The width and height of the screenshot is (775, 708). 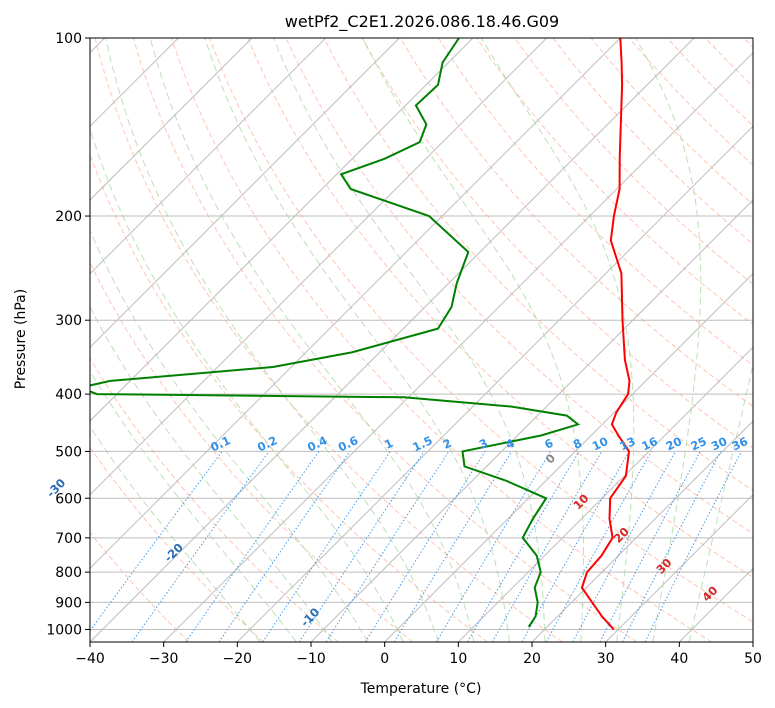 I want to click on x-tick-label: 0, so click(x=384, y=659).